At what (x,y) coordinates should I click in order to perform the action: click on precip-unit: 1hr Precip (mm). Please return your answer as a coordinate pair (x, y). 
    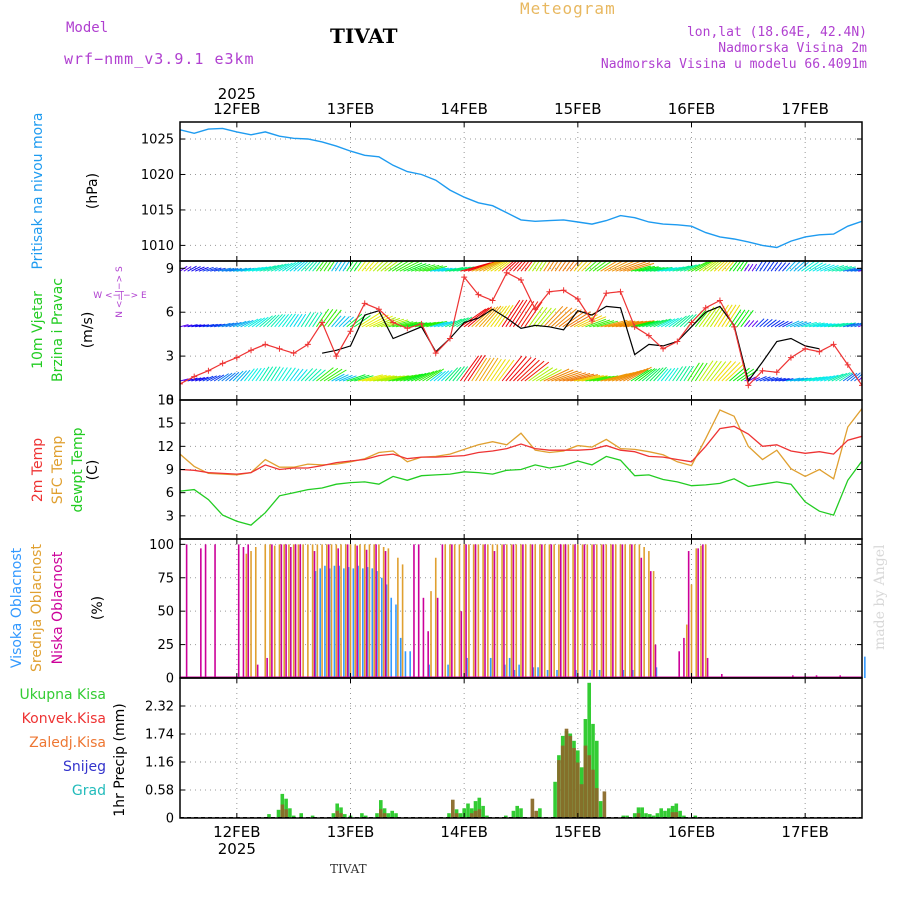
    Looking at the image, I should click on (120, 759).